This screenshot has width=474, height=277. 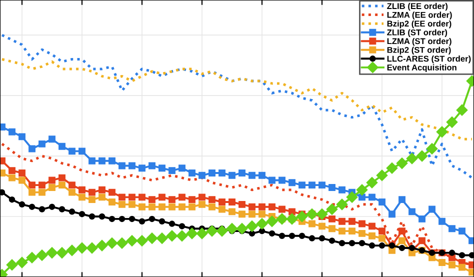 What do you see at coordinates (417, 33) in the screenshot?
I see `legend-label: ZLIB (ST order)` at bounding box center [417, 33].